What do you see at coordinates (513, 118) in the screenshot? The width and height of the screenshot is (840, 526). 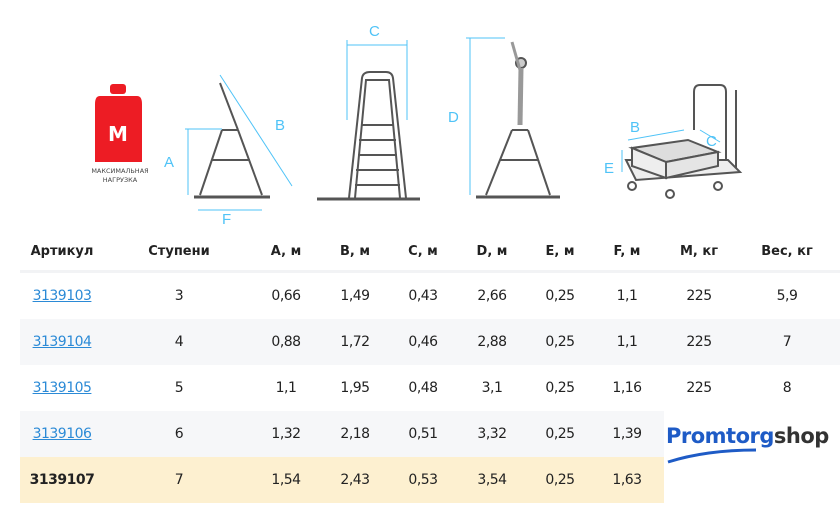 I see `ladder-height-diagram` at bounding box center [513, 118].